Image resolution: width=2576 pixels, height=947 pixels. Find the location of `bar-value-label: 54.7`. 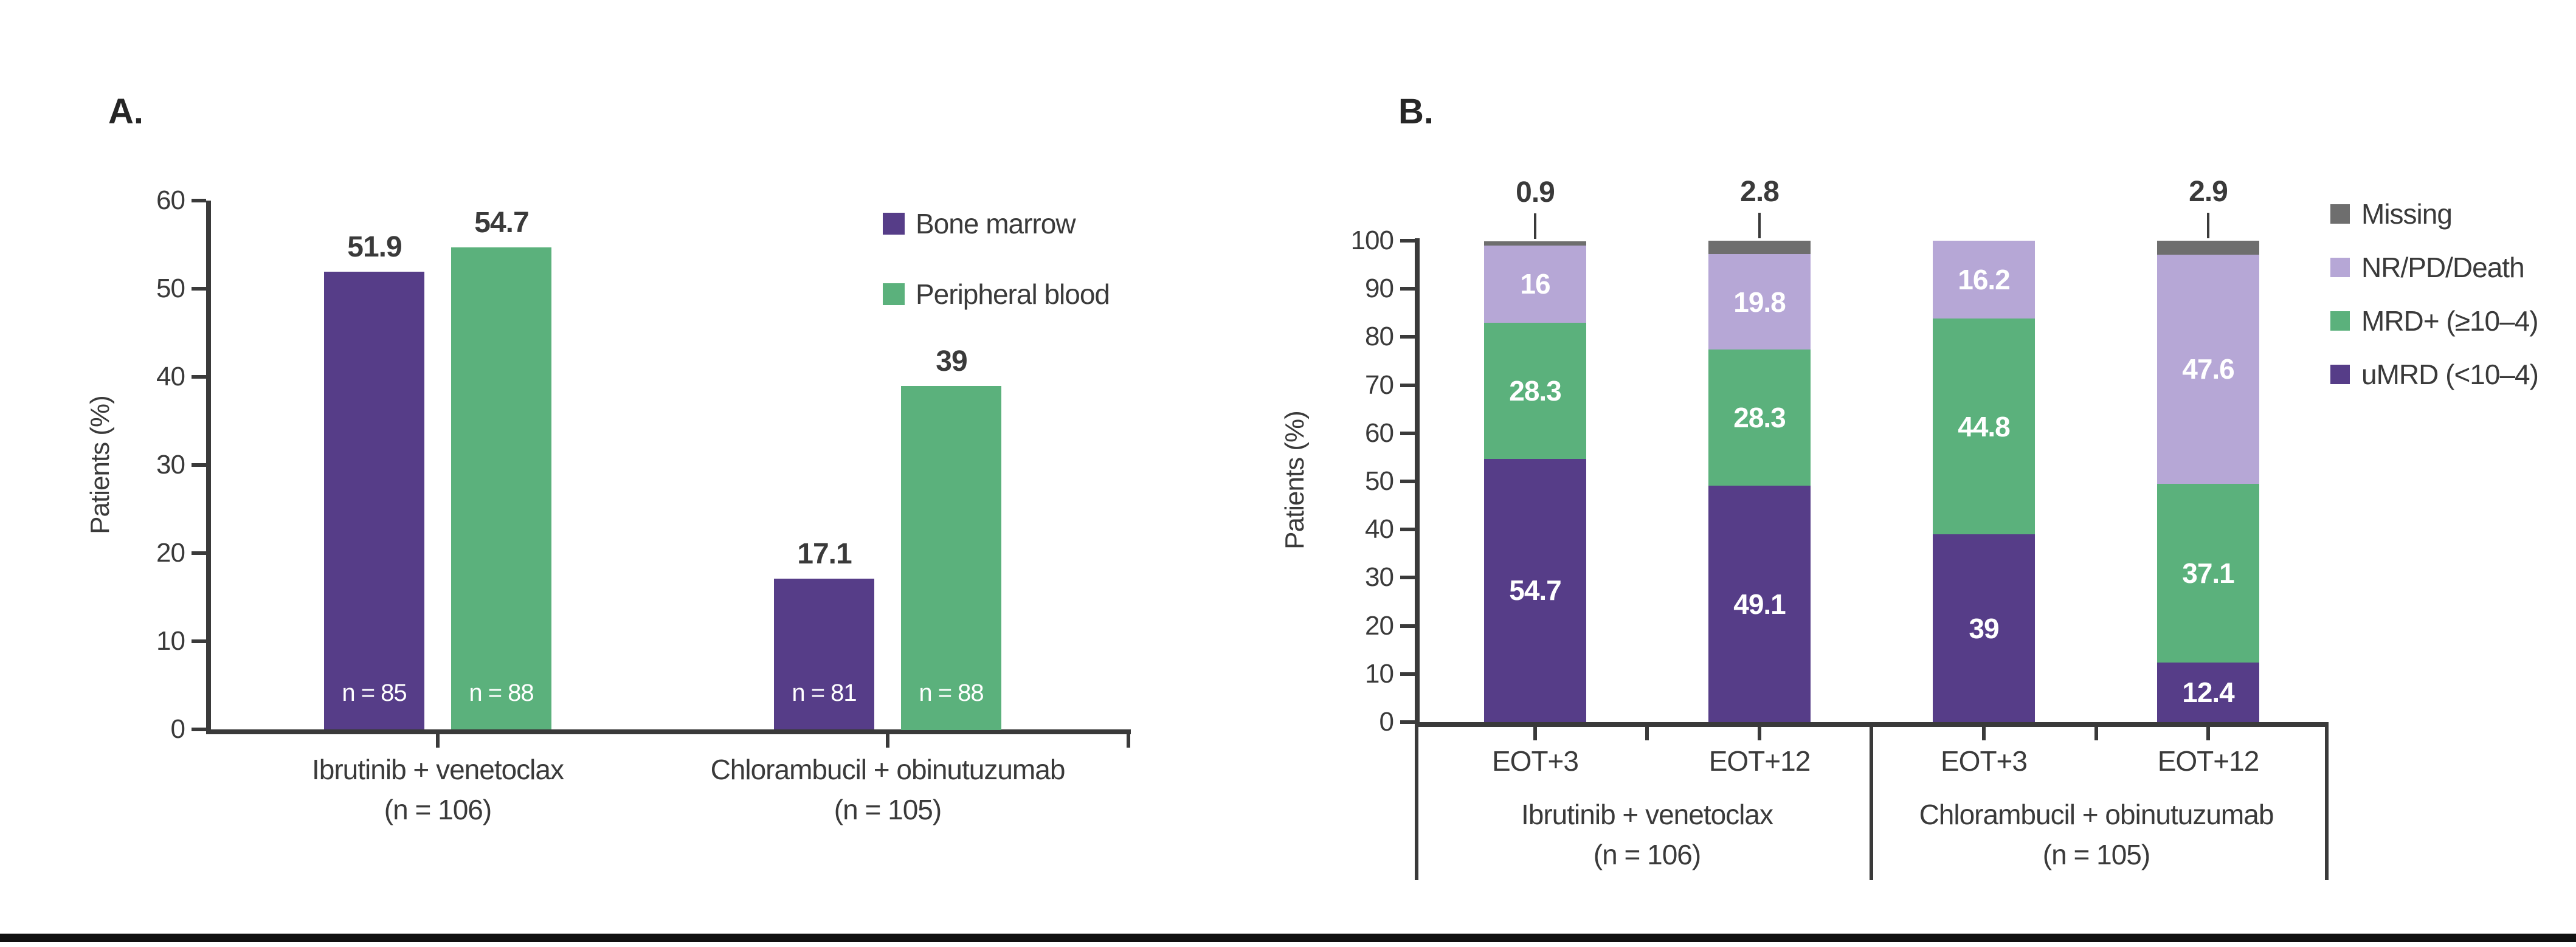

bar-value-label: 54.7 is located at coordinates (501, 223).